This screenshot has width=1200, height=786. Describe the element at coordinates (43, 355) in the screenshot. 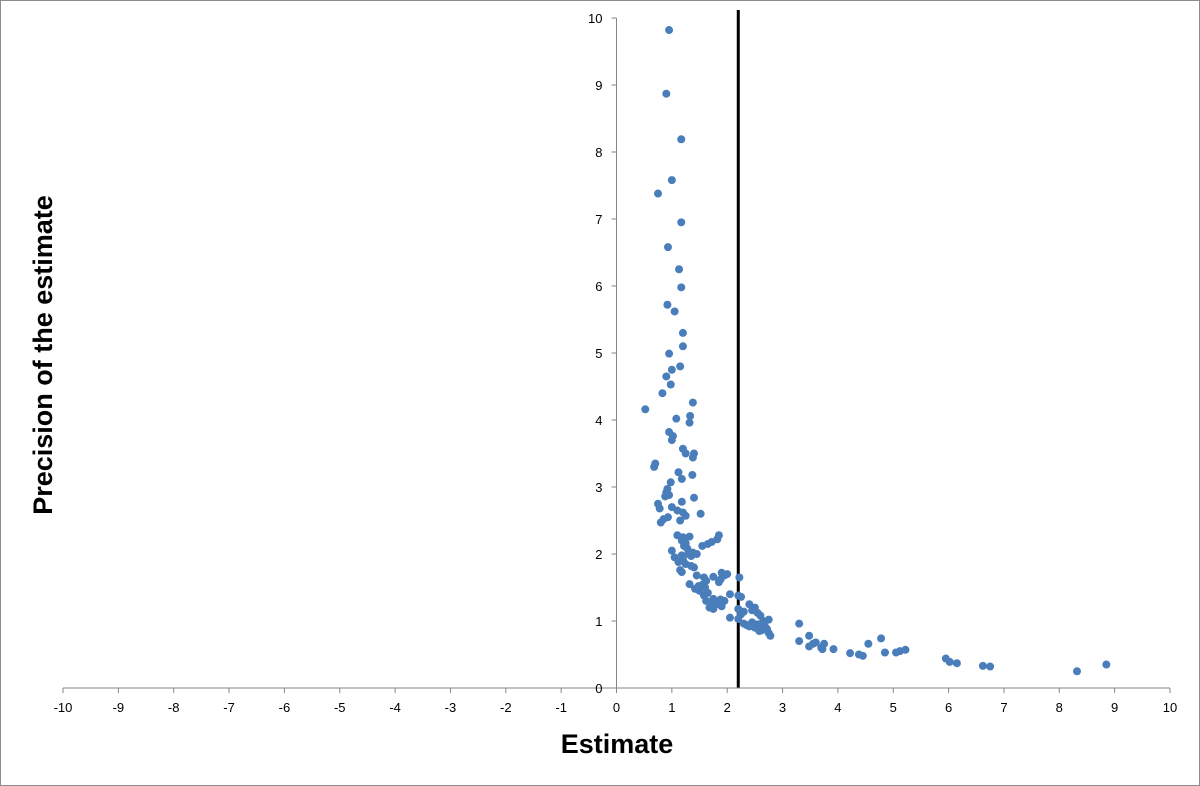

I see `y-axis-title: Precision of the estimate` at that location.